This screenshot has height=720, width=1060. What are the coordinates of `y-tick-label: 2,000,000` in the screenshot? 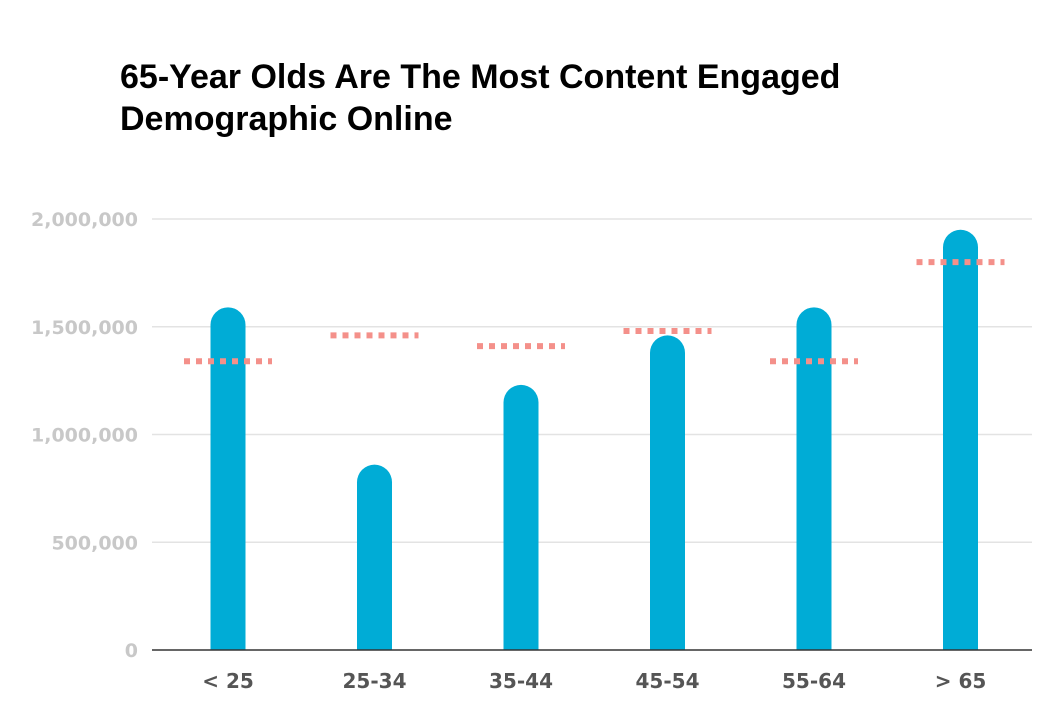 It's located at (84, 220).